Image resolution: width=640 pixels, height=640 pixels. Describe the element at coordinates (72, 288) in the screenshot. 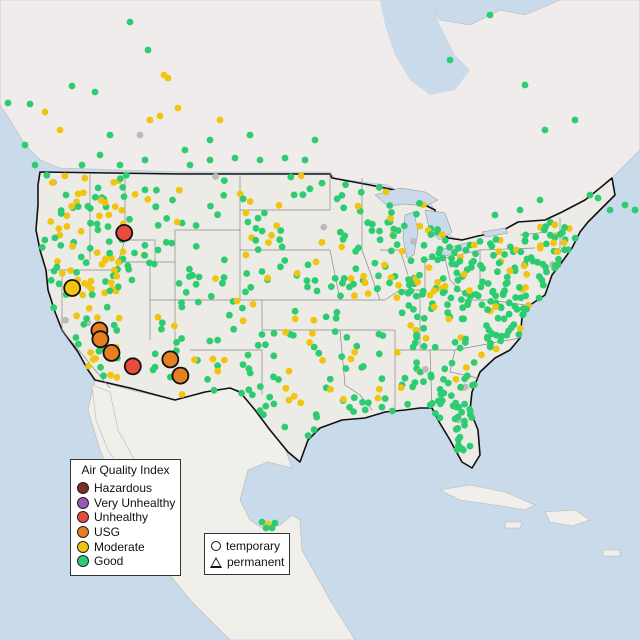

I see `large-monitor-marker-moderate` at that location.